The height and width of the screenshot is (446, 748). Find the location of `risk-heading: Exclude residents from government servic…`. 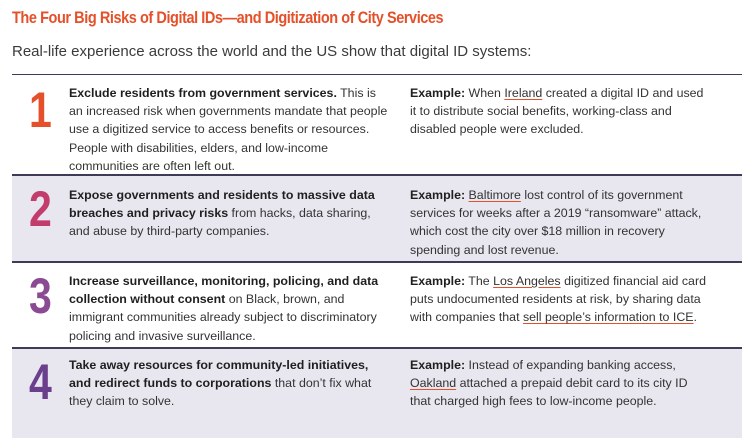

risk-heading: Exclude residents from government servic… is located at coordinates (203, 93).